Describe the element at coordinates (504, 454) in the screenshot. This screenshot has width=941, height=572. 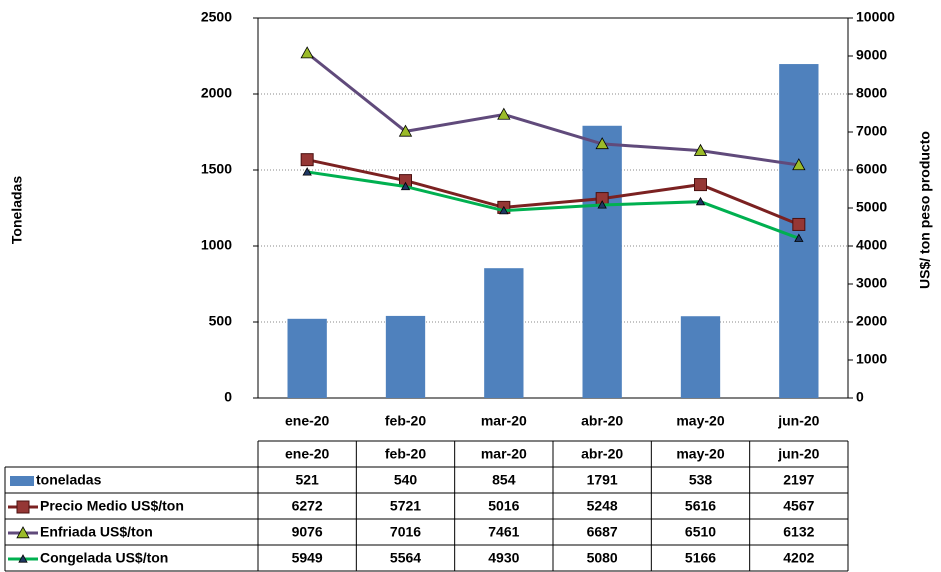
I see `table-header: mar-20` at that location.